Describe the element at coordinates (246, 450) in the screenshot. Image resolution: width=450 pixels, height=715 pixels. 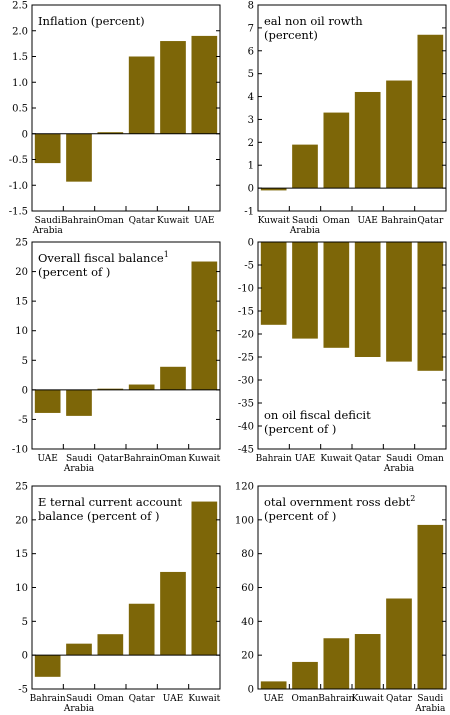
I see `y-tick-label: -45` at that location.